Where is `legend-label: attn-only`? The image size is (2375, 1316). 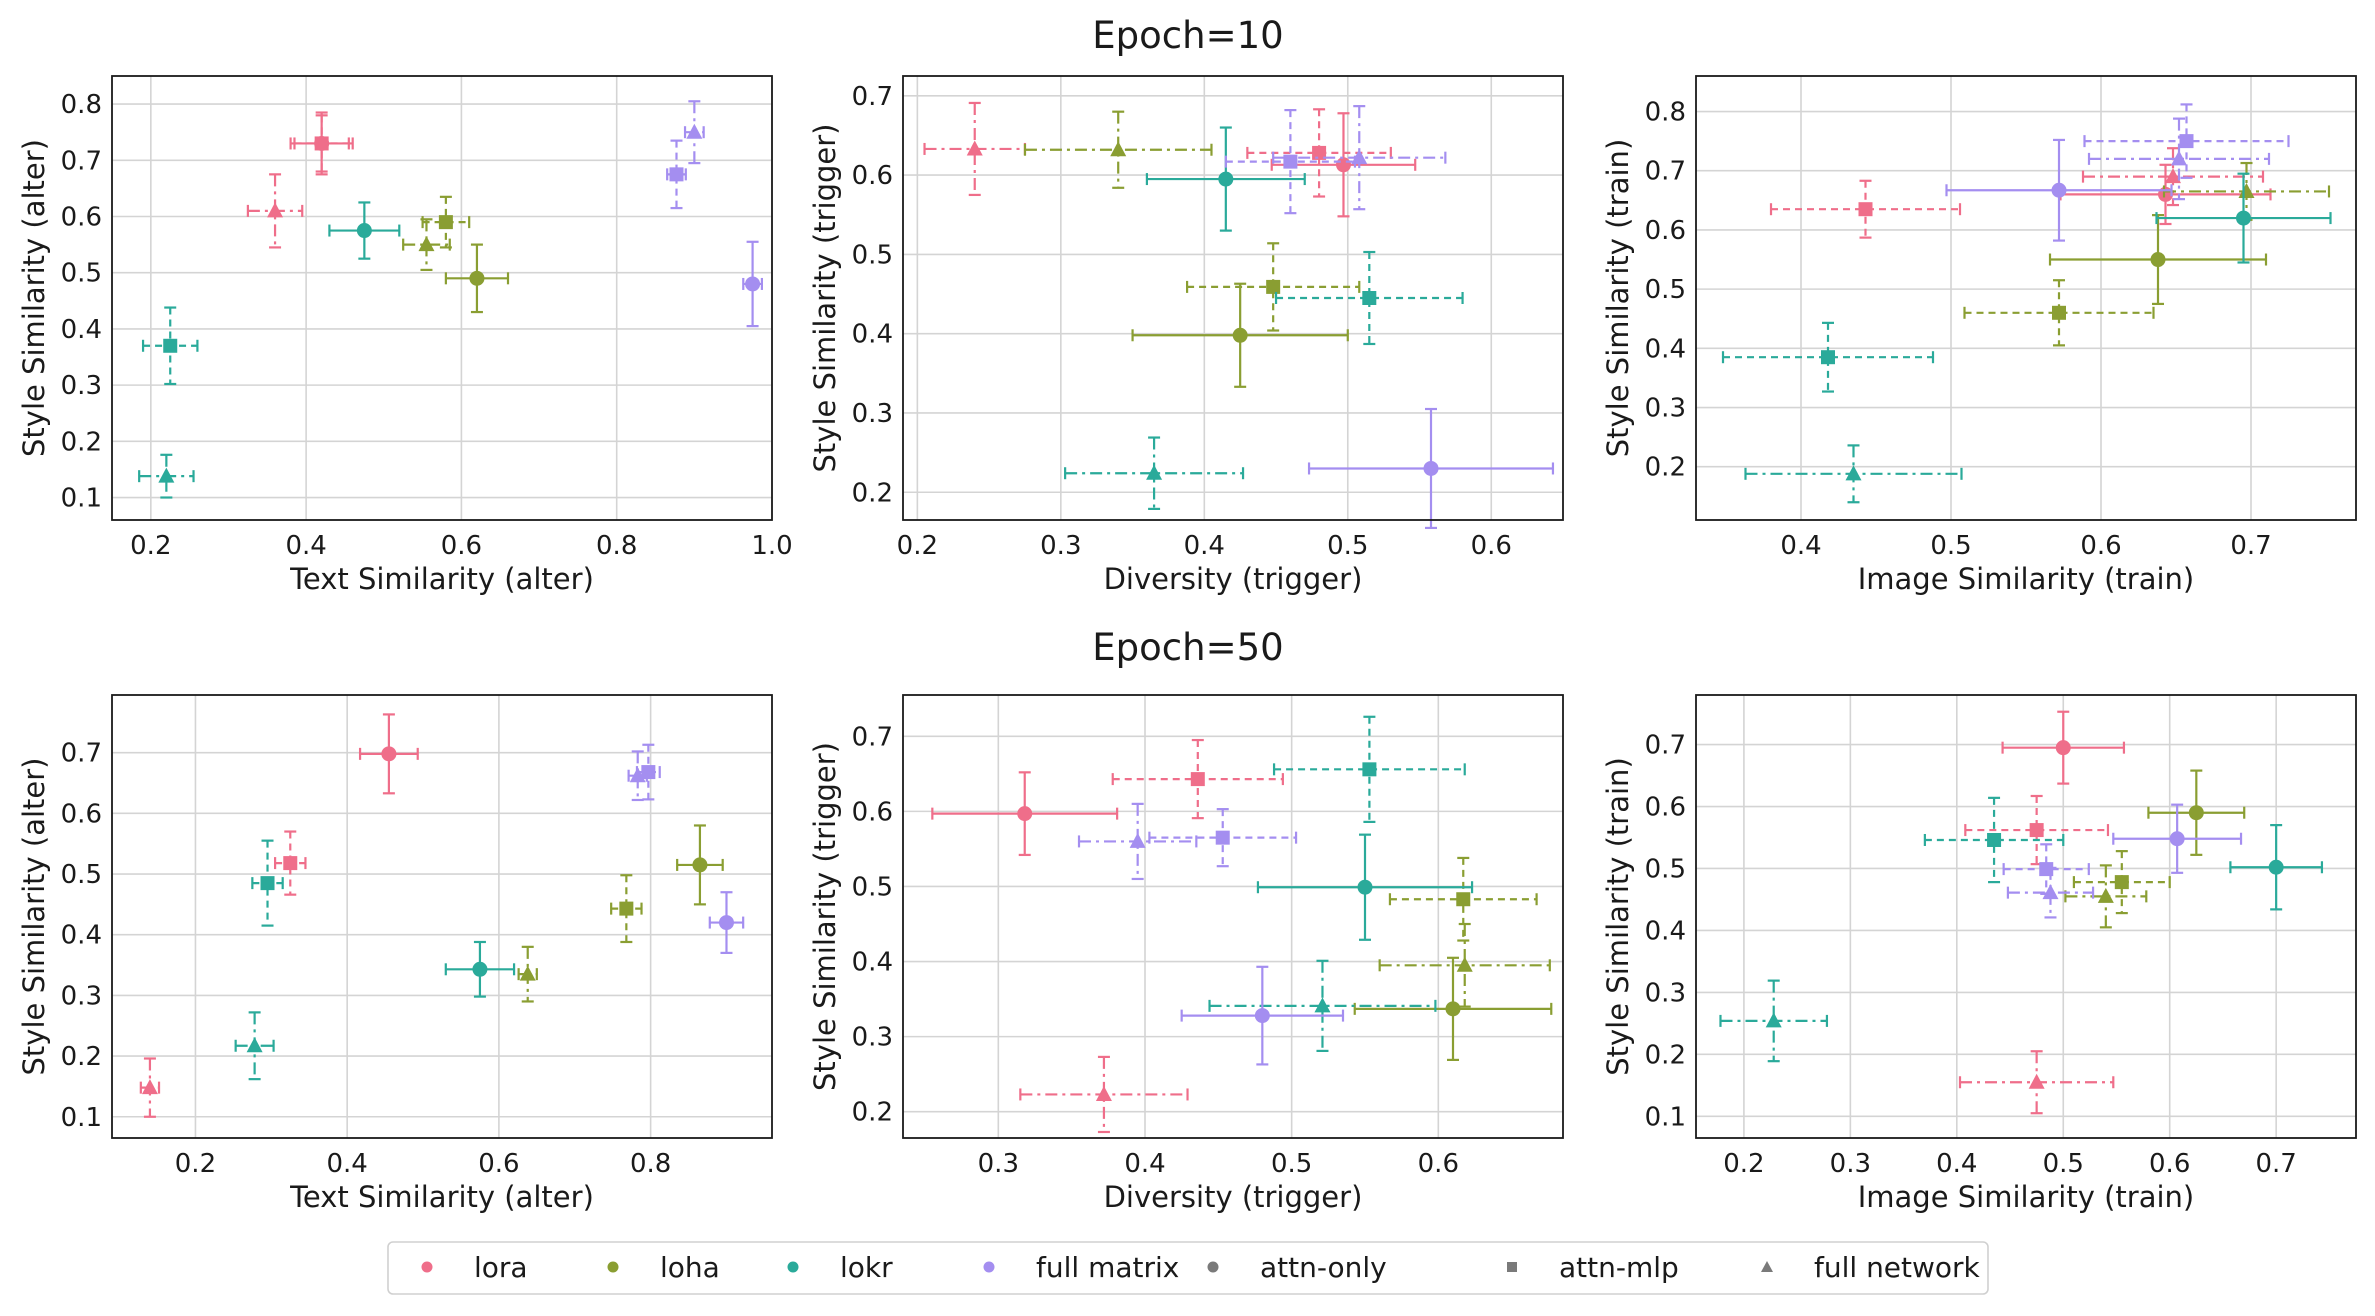
legend-label: attn-only is located at coordinates (1323, 1267).